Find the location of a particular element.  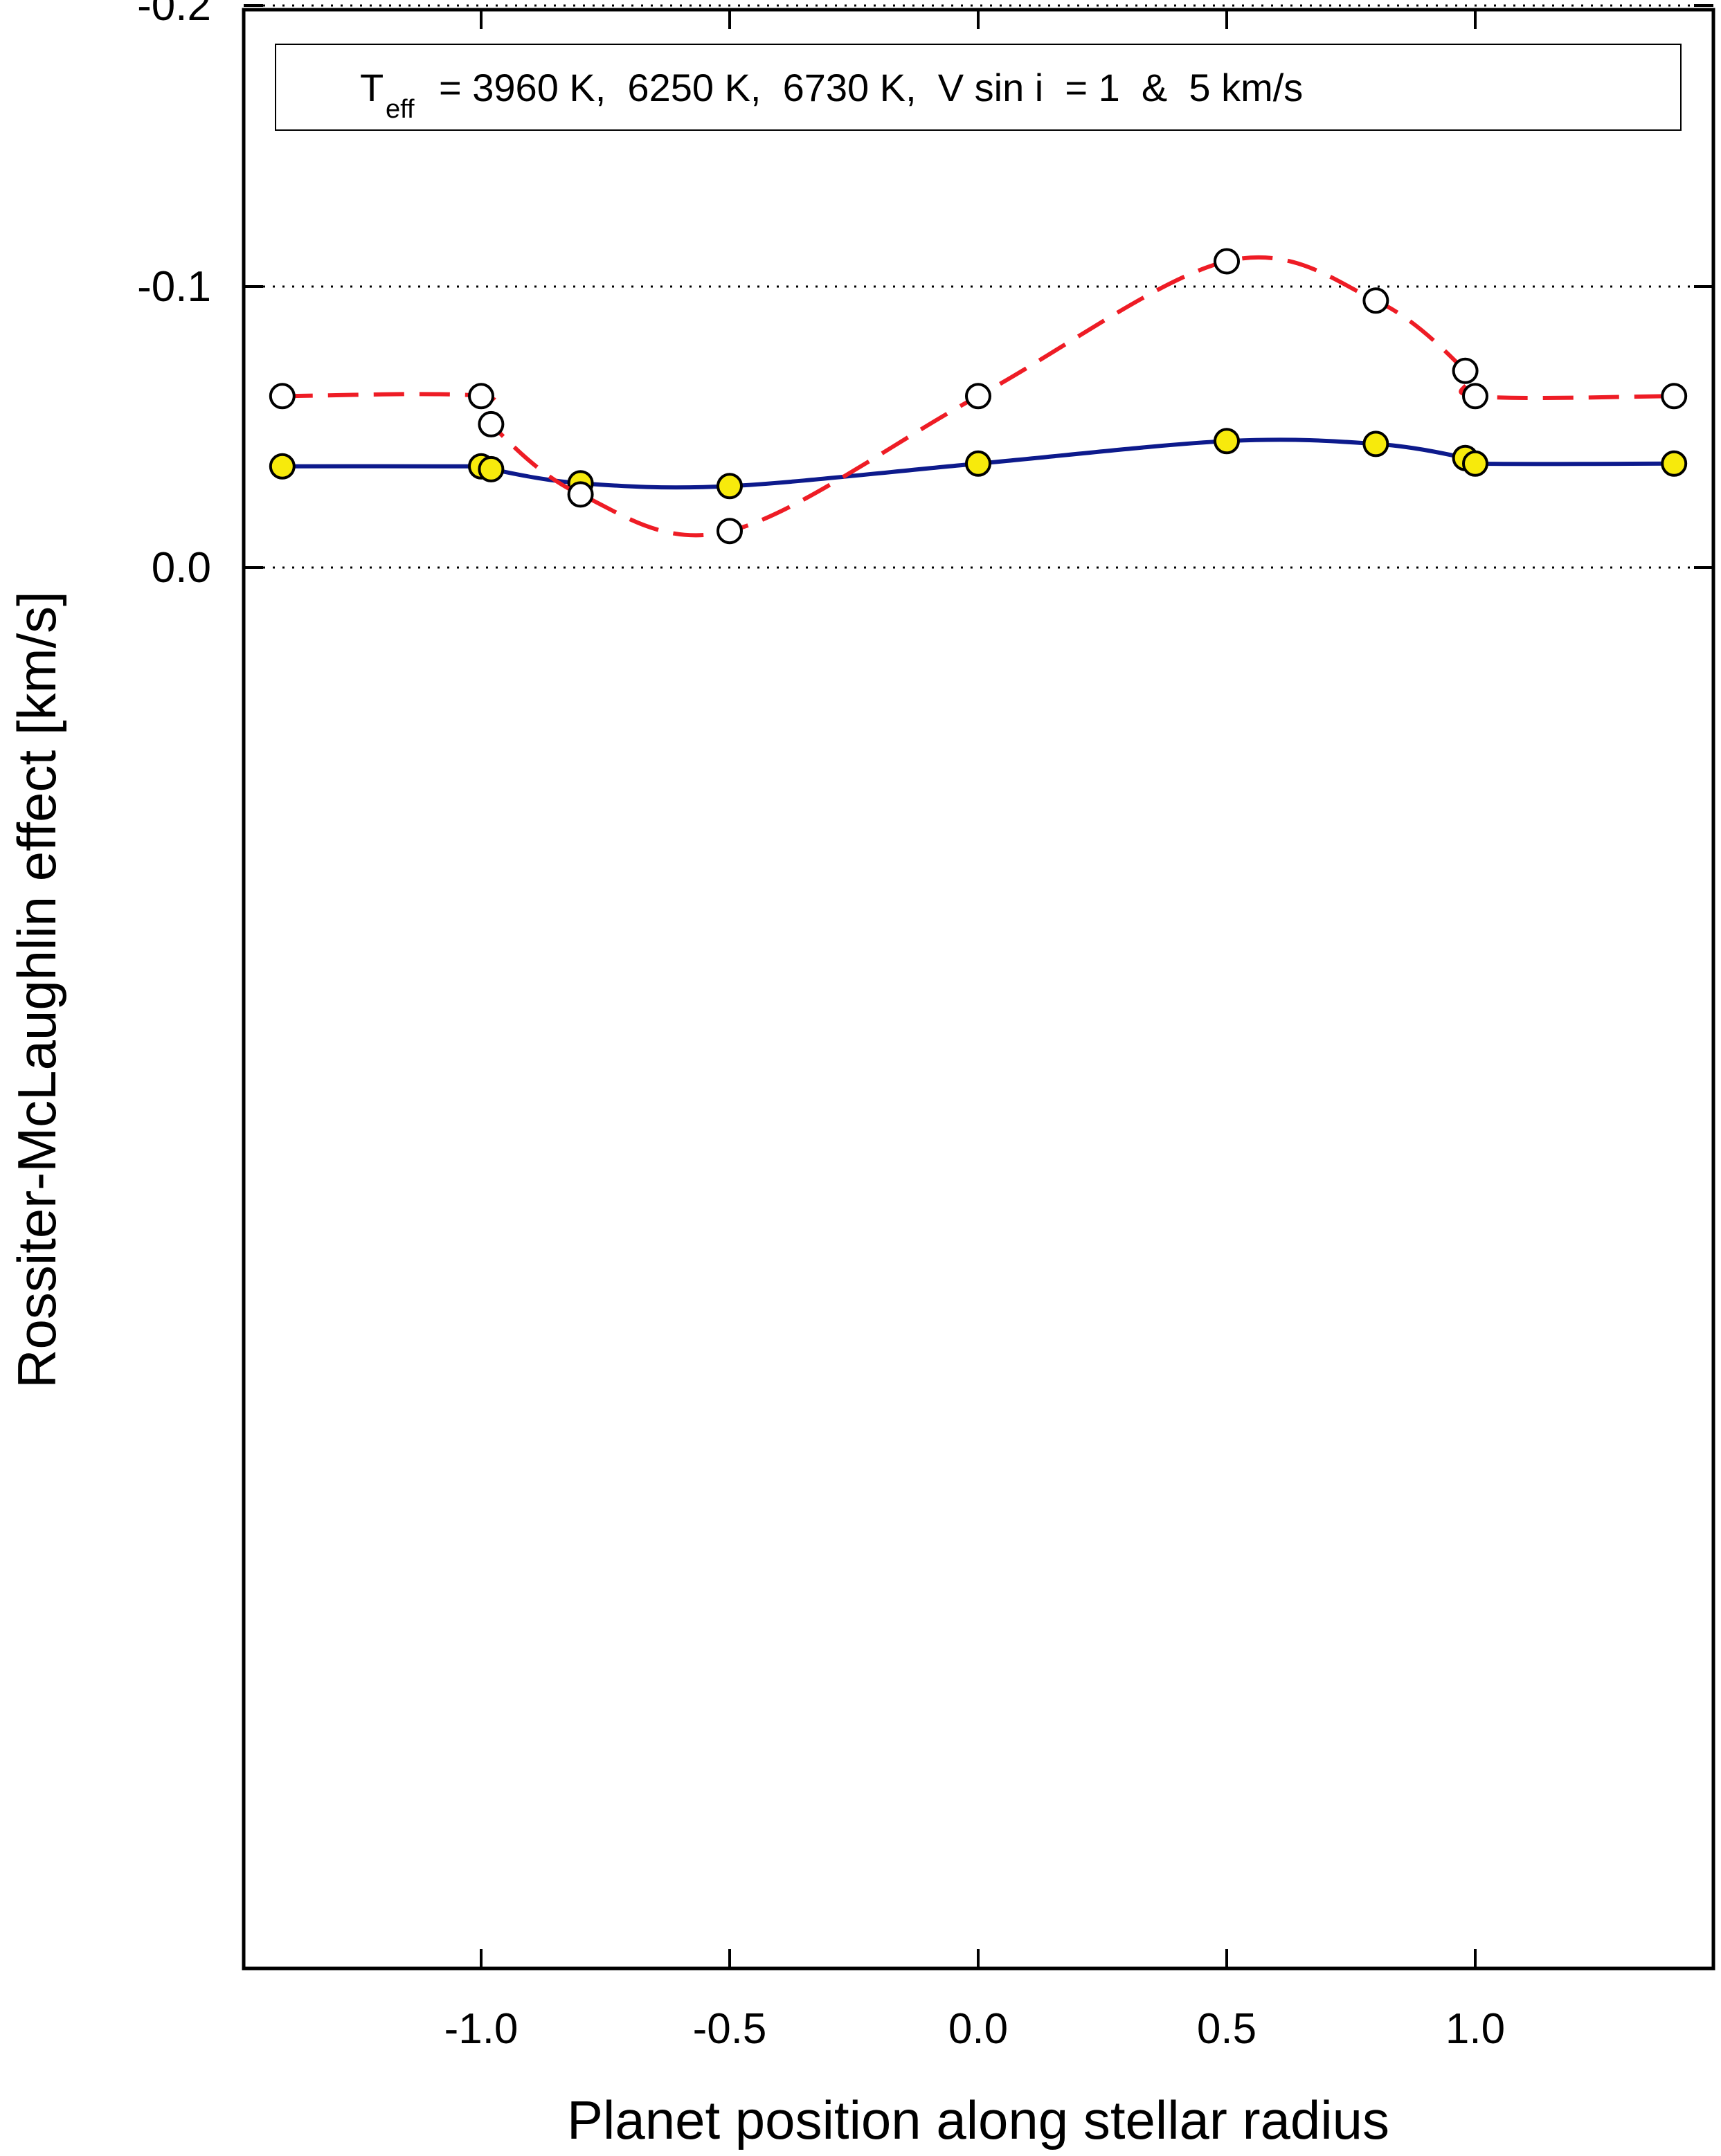

y-axis-title: Rossiter-McLaughlin effect [km/s] is located at coordinates (36, 989).